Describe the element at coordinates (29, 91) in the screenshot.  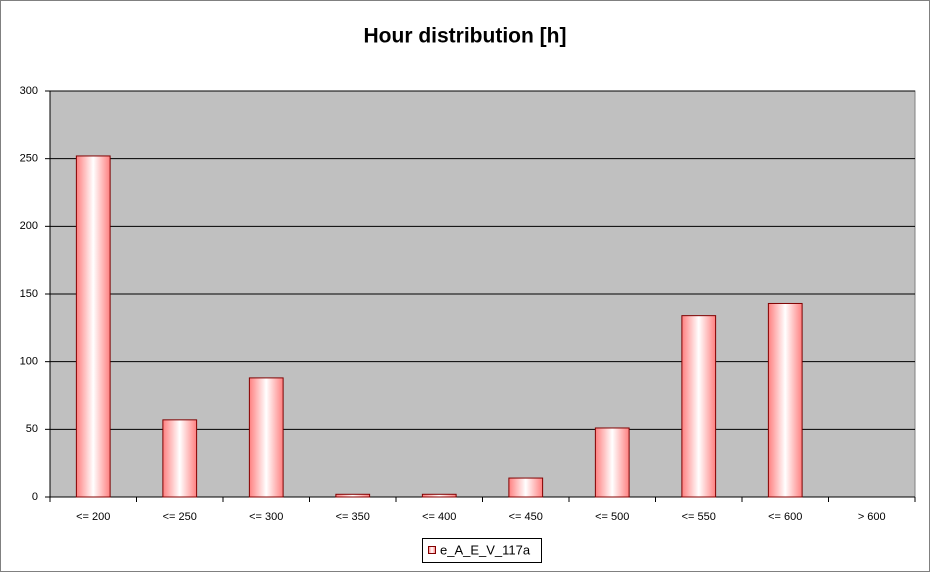
I see `y-tick-label: 300` at that location.